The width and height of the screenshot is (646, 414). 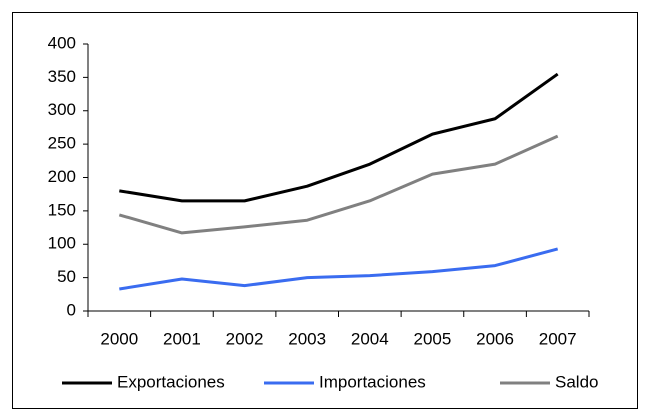 What do you see at coordinates (66, 276) in the screenshot?
I see `y-tick-label: 50` at bounding box center [66, 276].